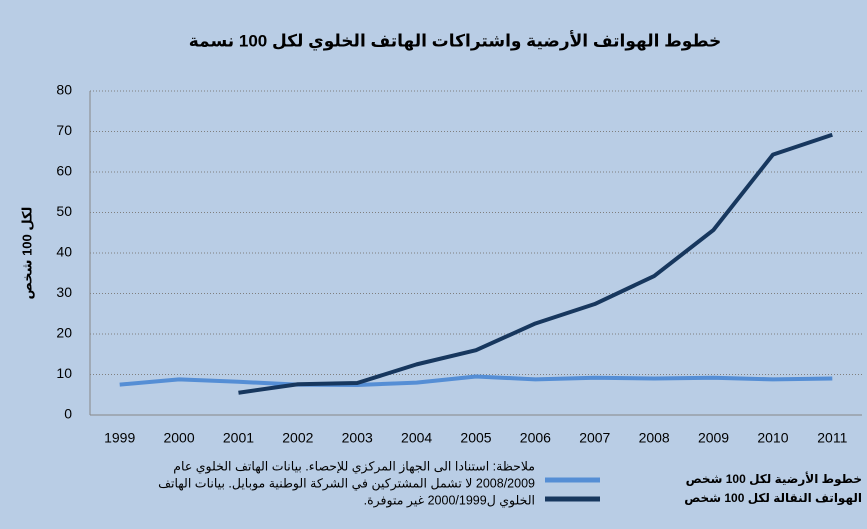  I want to click on x-tick-label: 2010, so click(772, 438).